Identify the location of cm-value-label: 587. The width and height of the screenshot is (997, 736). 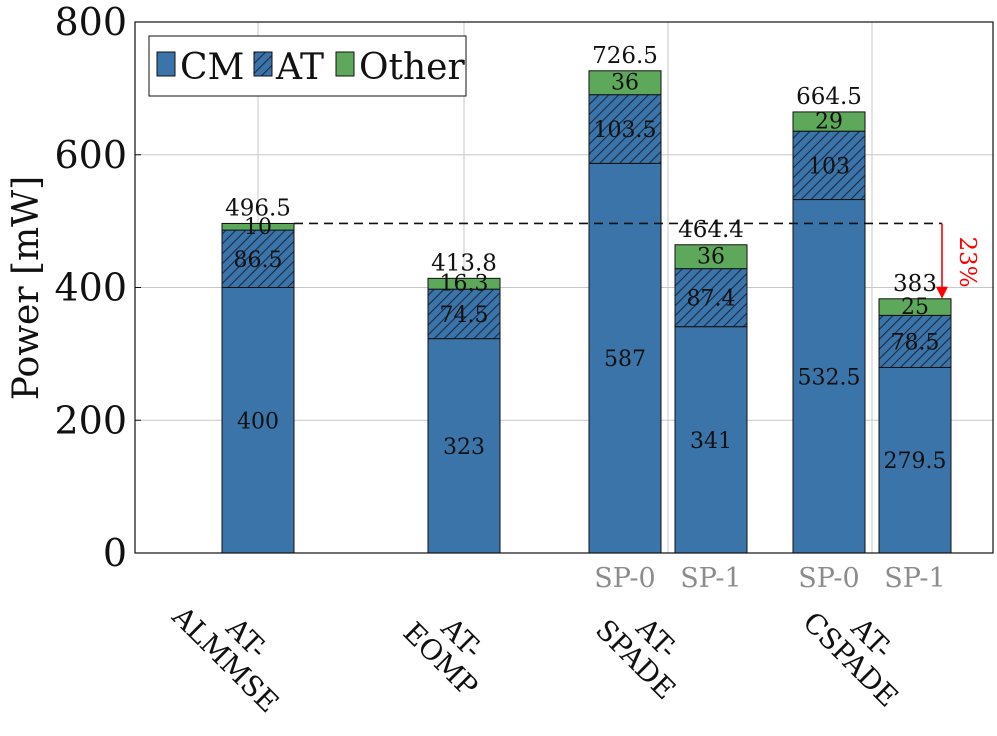
(625, 359).